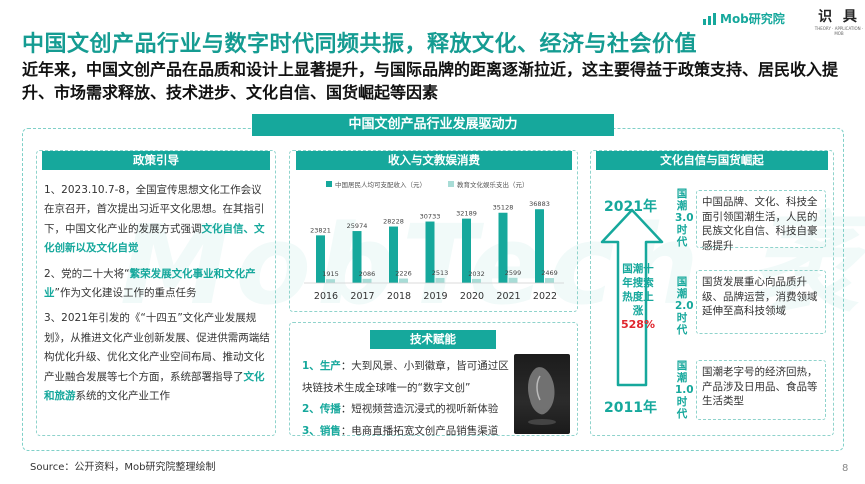  I want to click on x-tick-2016: 2016, so click(326, 296).